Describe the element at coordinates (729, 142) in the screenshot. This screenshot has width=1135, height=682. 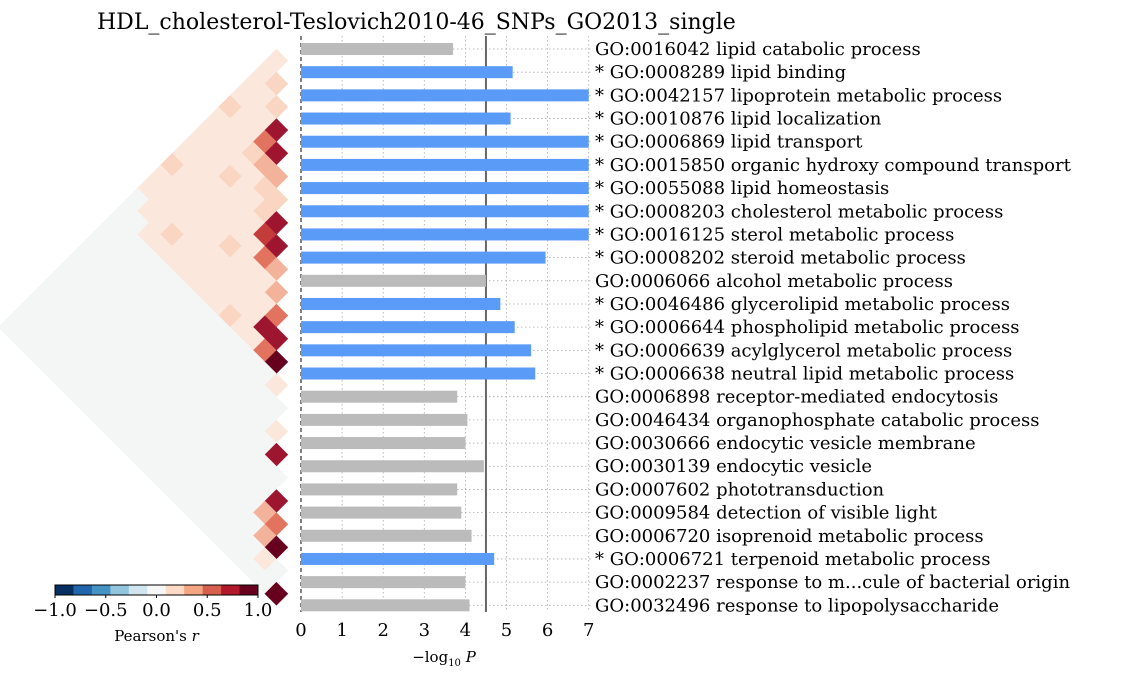
I see `term-label: * GO:0006869 lipid transport` at that location.